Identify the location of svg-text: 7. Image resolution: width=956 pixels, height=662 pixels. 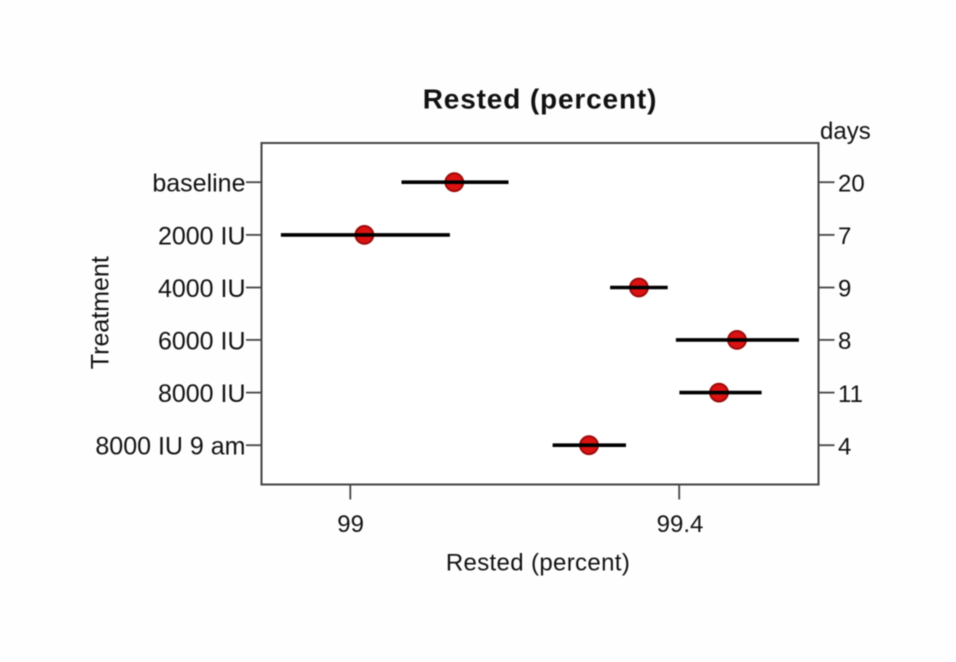
(844, 236).